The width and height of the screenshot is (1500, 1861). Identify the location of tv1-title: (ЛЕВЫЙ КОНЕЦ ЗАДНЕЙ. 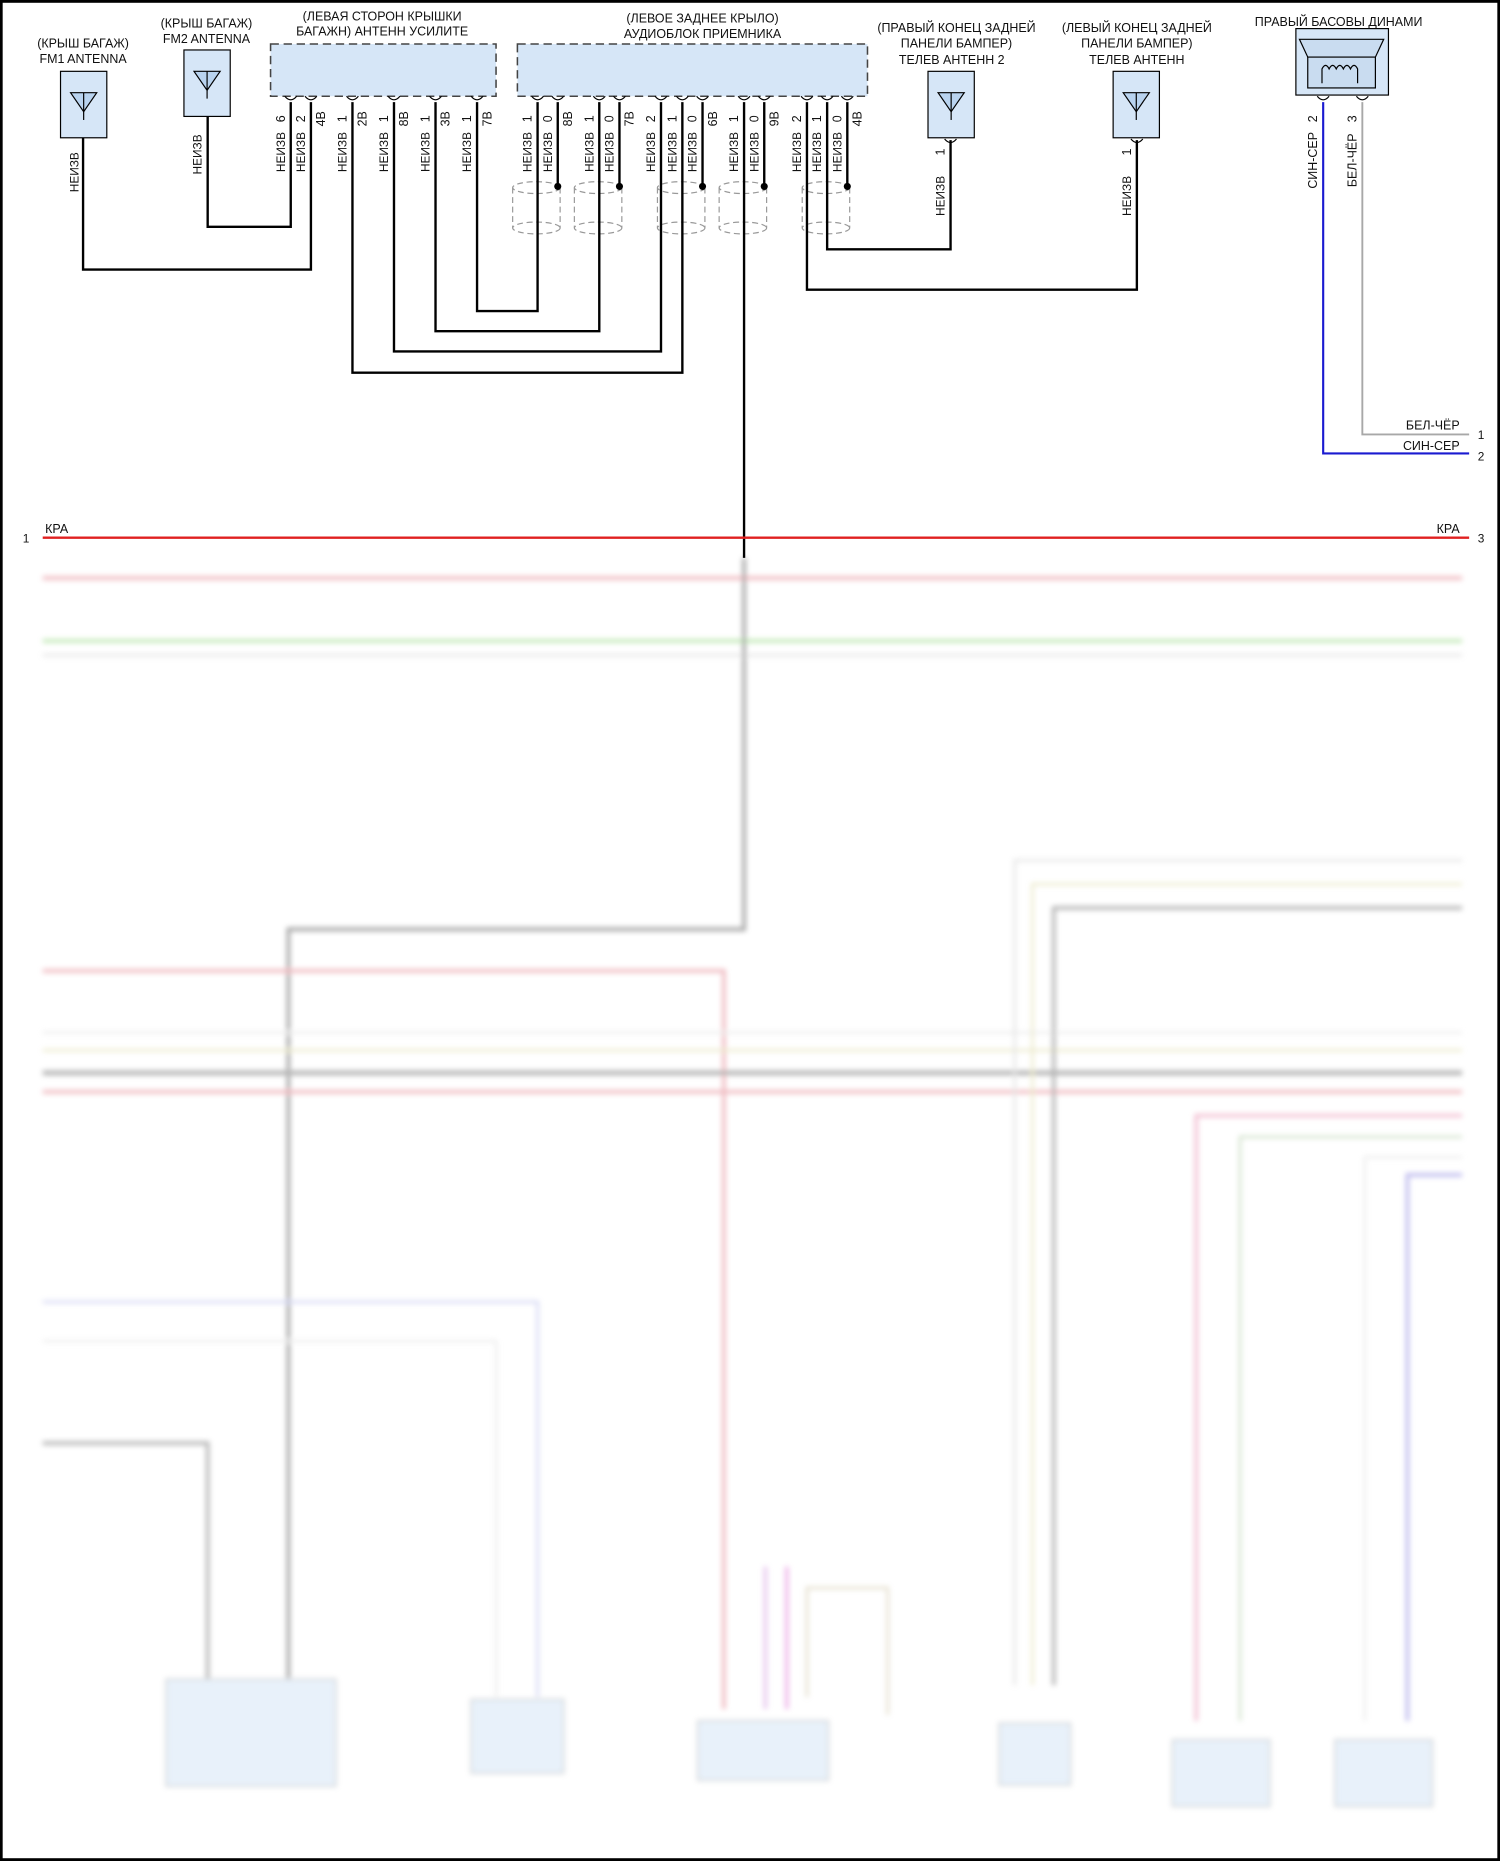
(1137, 27).